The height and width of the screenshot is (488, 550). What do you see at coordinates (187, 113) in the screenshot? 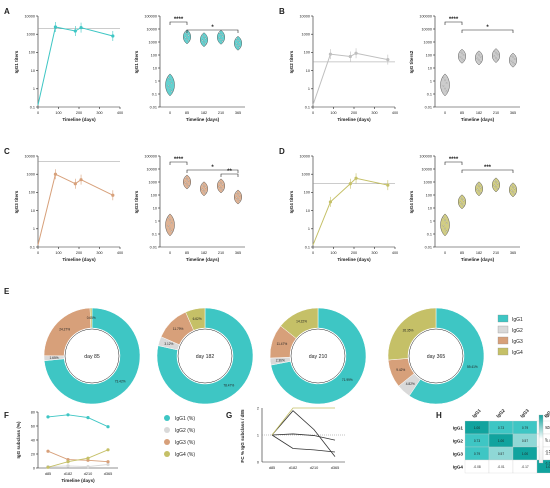
I see `violin-x-tick-label: 85` at bounding box center [187, 113].